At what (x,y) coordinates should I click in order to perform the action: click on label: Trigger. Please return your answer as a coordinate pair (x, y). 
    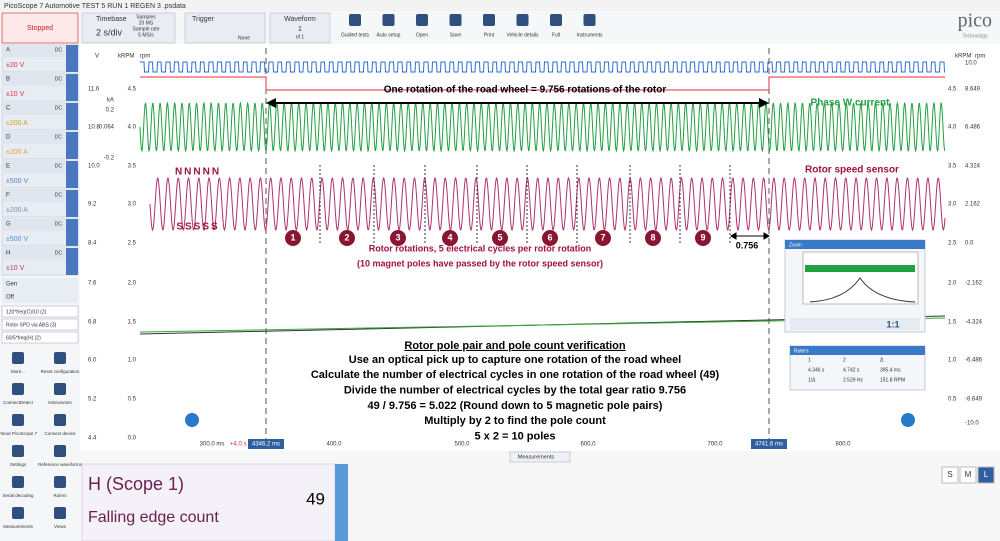
    Looking at the image, I should click on (203, 19).